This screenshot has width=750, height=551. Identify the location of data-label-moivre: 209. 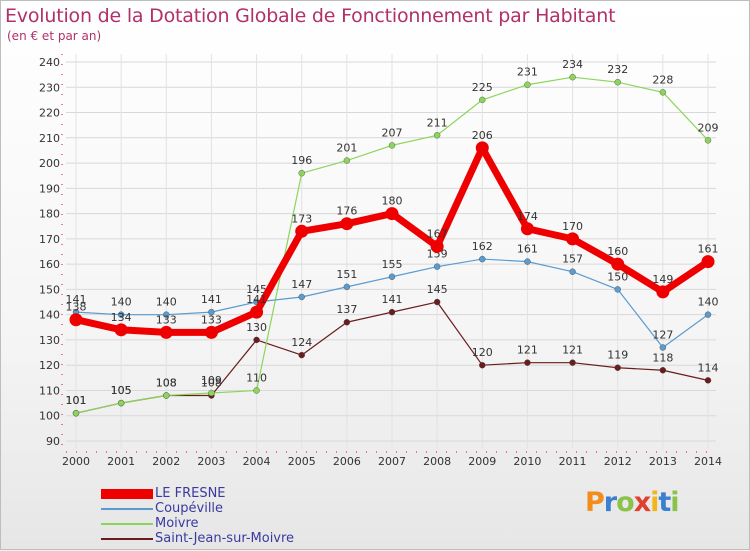
(708, 127).